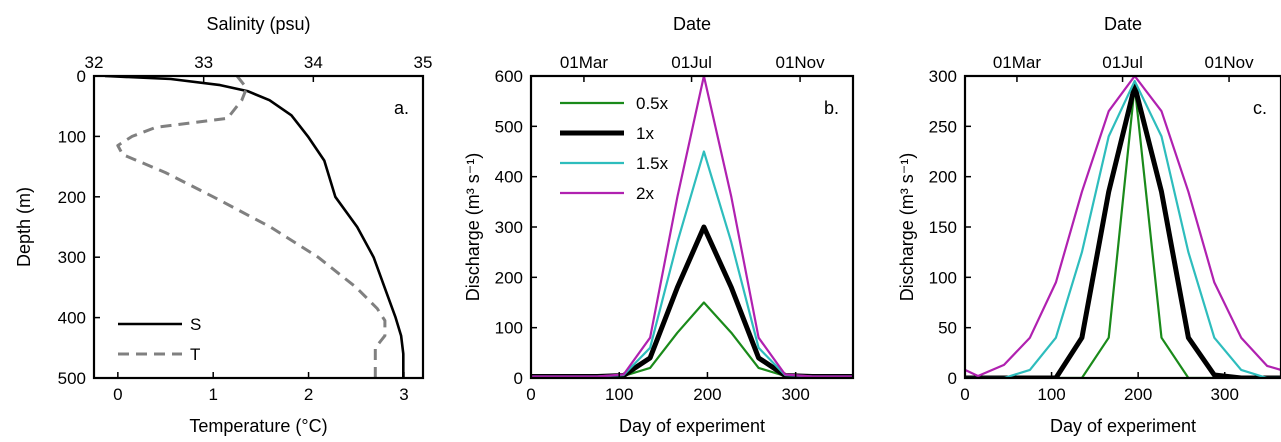  What do you see at coordinates (258, 426) in the screenshot?
I see `x-axis-label: Temperature (°C)` at bounding box center [258, 426].